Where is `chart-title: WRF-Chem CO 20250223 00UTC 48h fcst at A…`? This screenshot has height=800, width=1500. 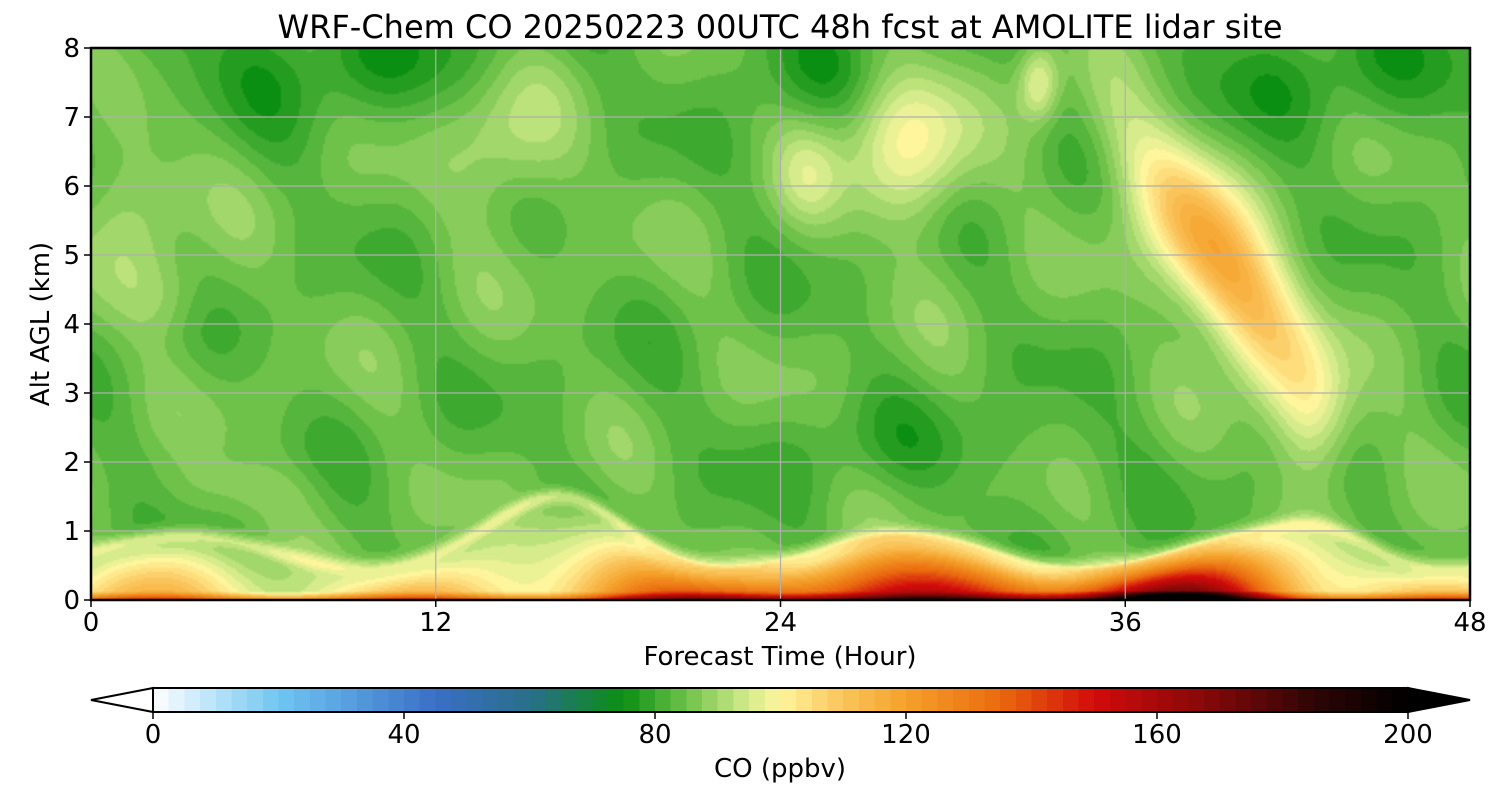
chart-title: WRF-Chem CO 20250223 00UTC 48h fcst at A… is located at coordinates (779, 27).